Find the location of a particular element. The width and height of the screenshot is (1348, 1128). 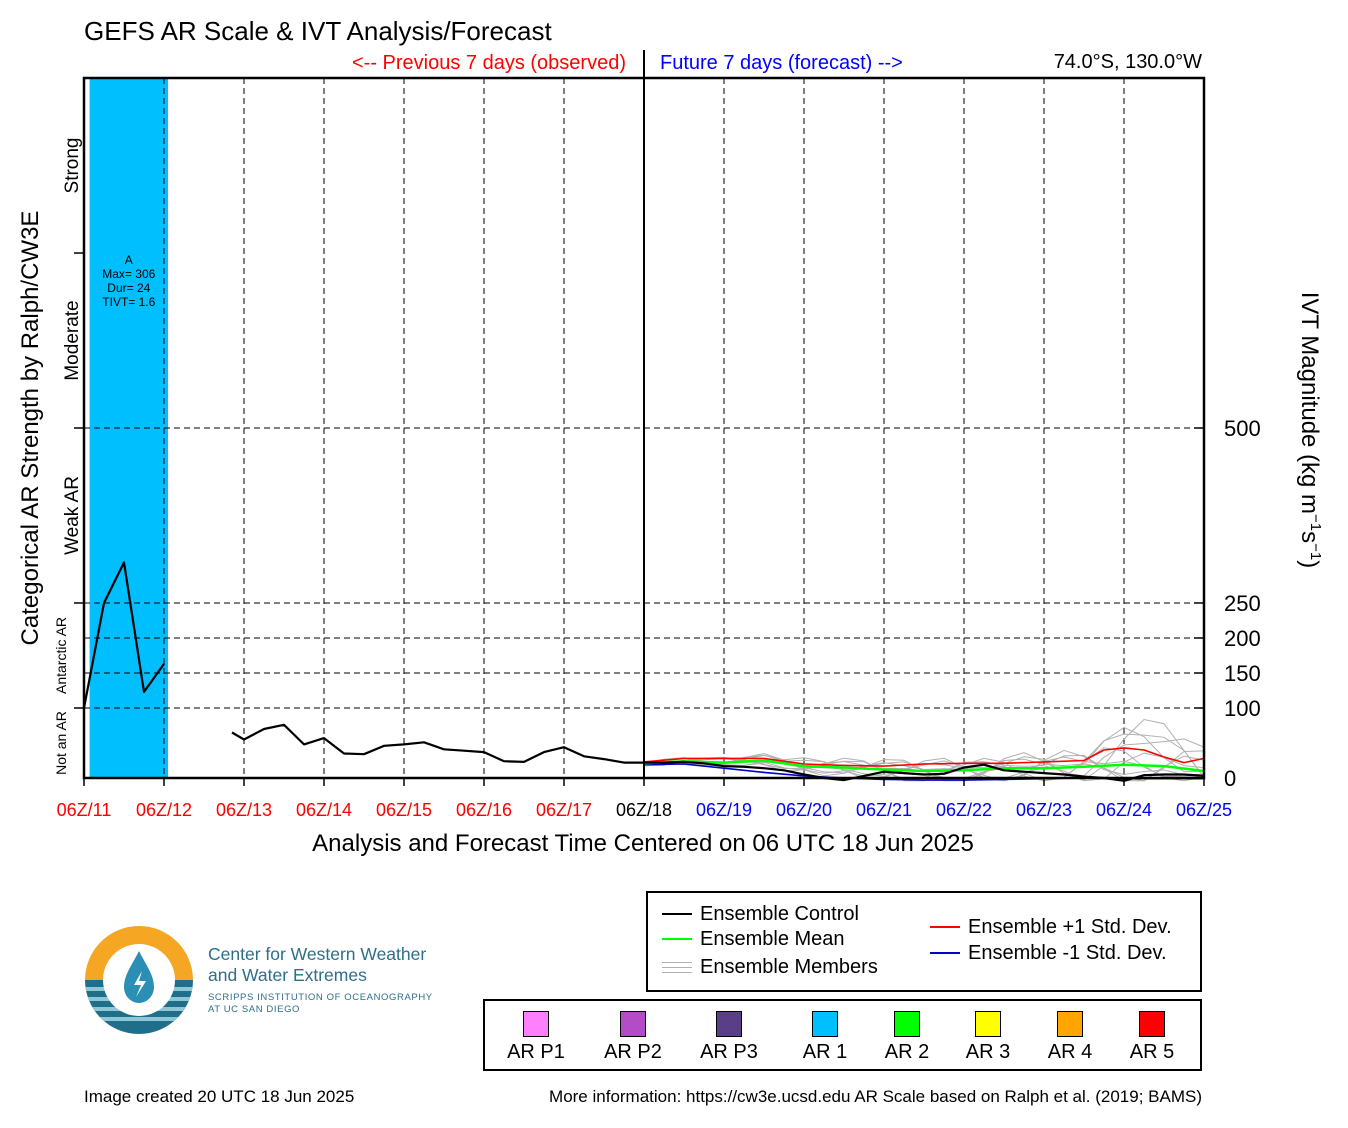

ar-scale-item: AR P2 is located at coordinates (633, 1037).